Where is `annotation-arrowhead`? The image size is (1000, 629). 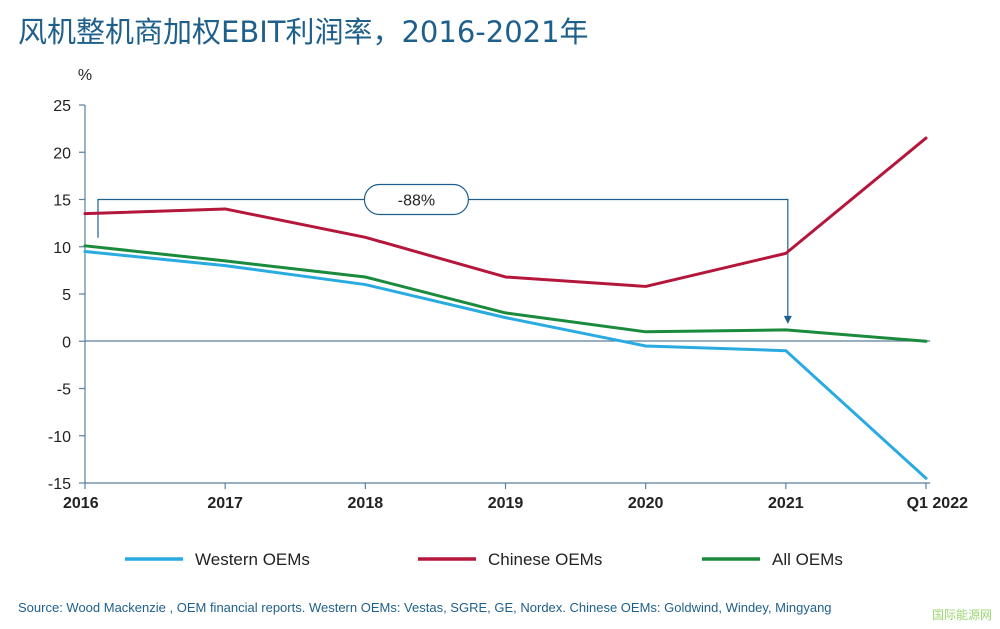
annotation-arrowhead is located at coordinates (787, 319).